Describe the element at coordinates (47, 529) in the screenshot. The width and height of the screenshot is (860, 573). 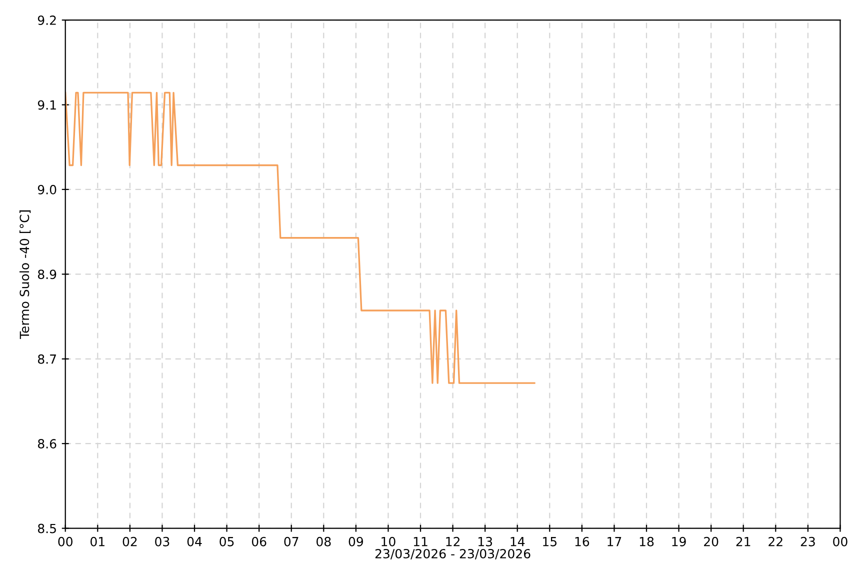
I see `y-tick-label: 8.5` at that location.